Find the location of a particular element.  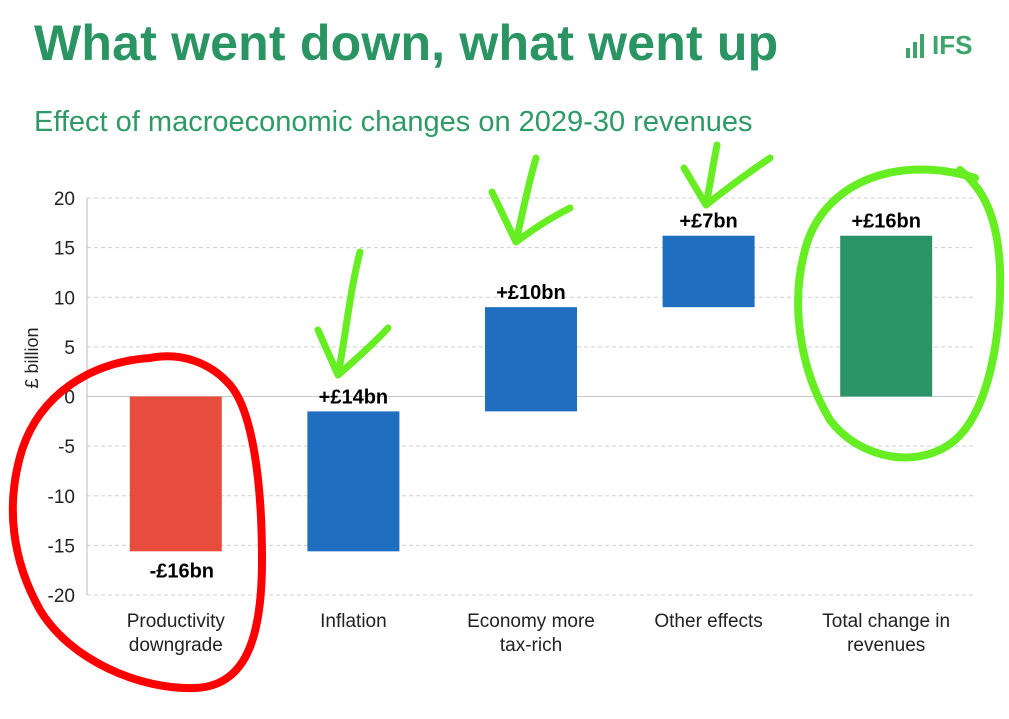

category-label: Productivity is located at coordinates (176, 621).